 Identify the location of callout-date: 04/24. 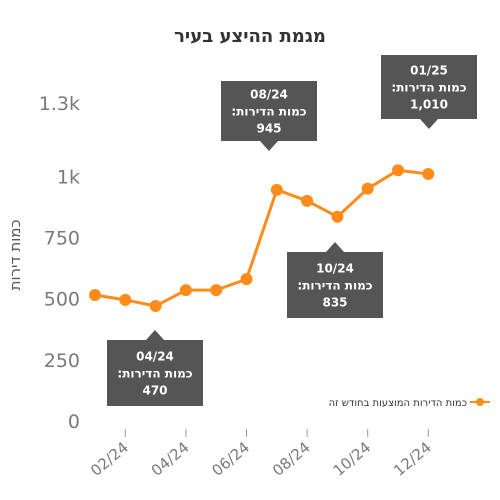
(155, 357).